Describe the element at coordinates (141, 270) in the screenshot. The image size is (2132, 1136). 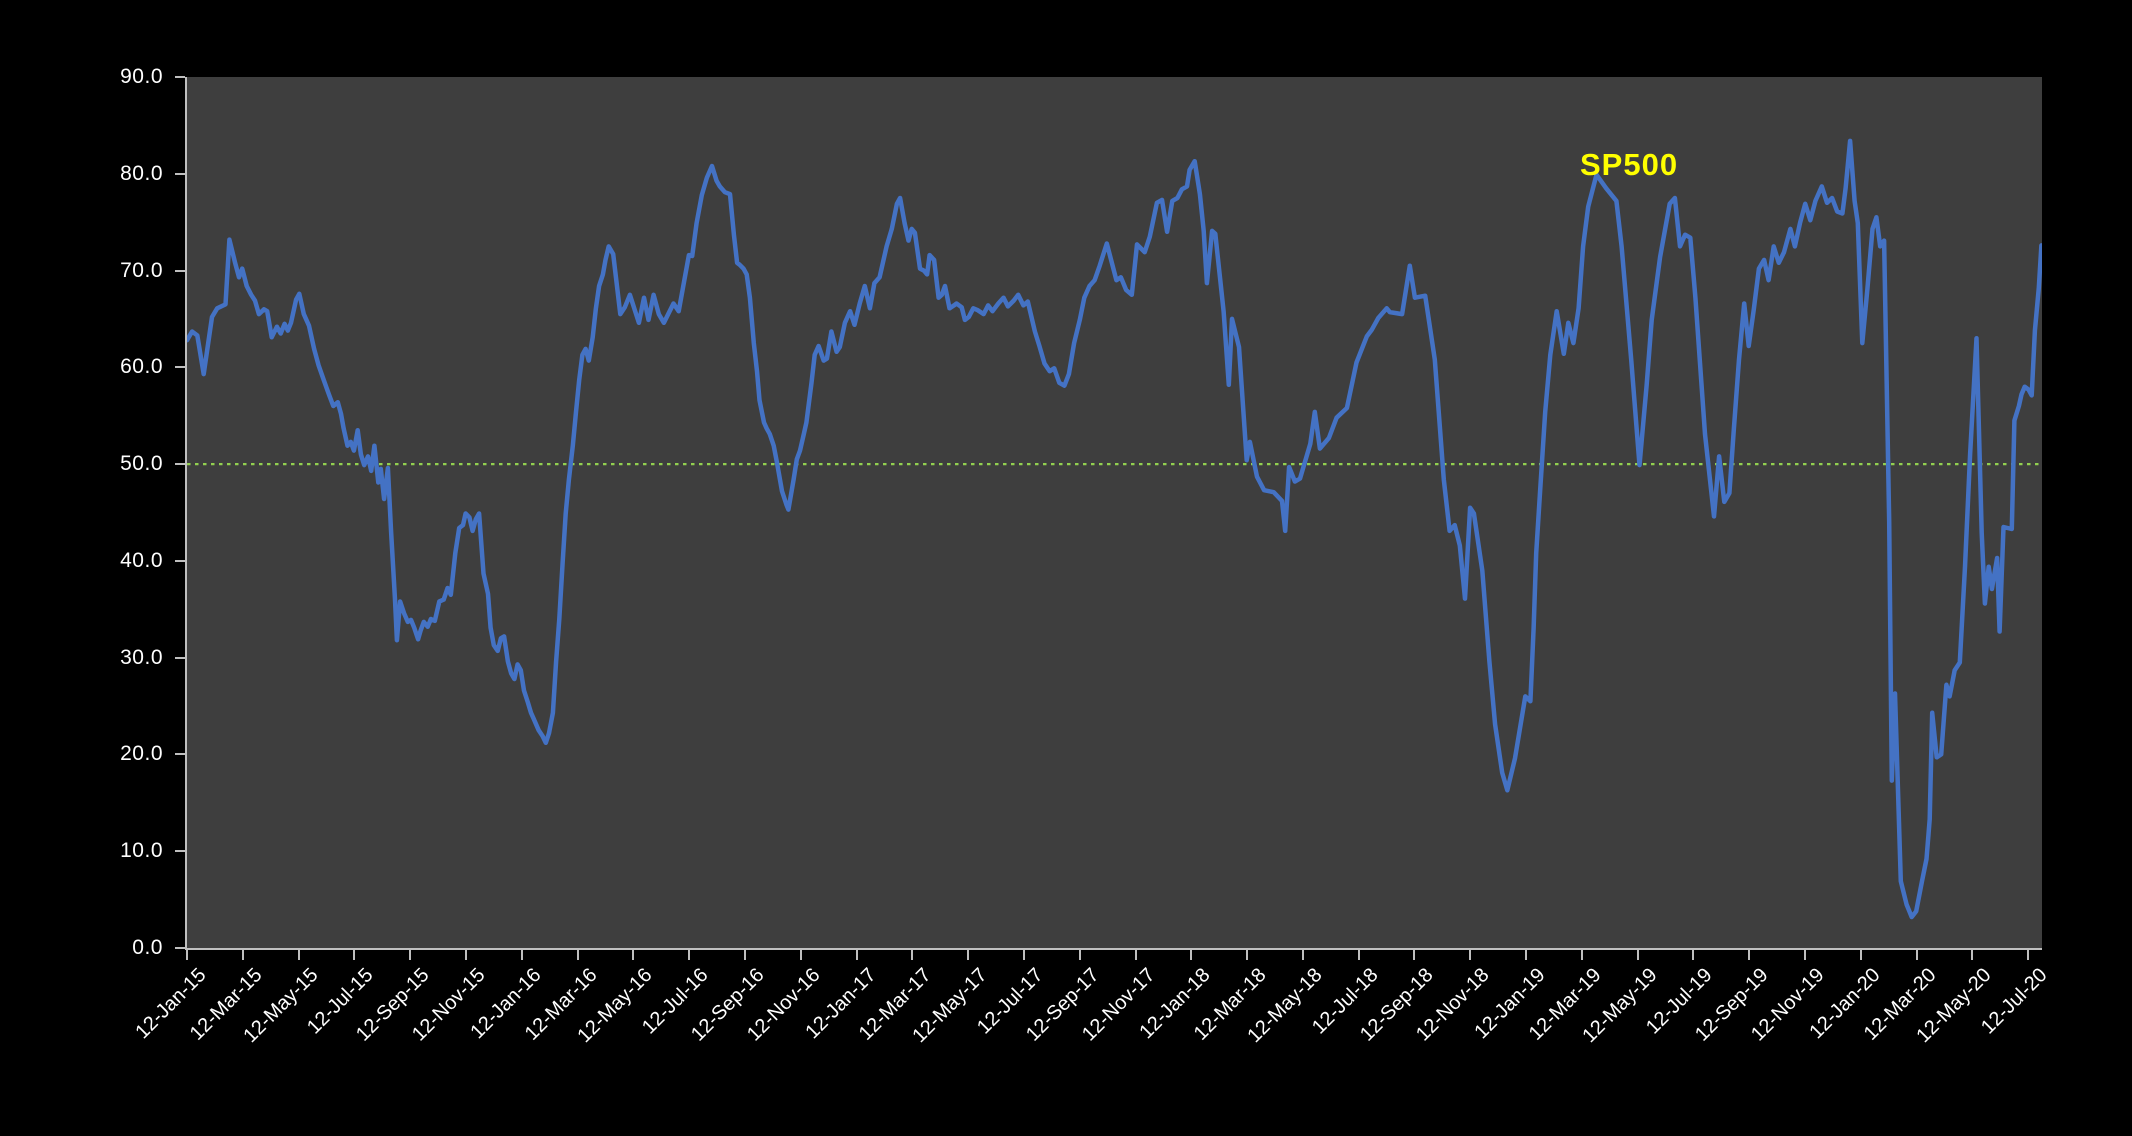
I see `y-axis-label: 70.0` at that location.